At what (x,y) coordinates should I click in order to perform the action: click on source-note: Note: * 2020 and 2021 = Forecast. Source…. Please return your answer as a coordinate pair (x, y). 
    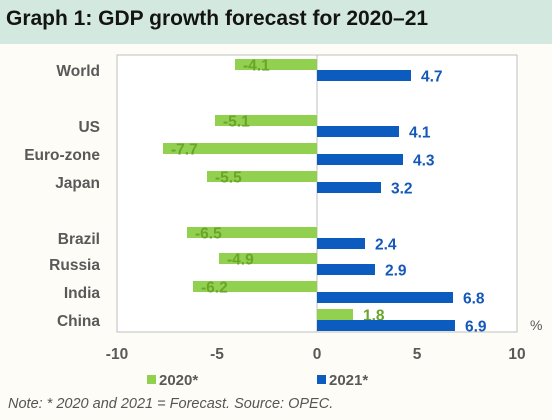
    Looking at the image, I should click on (171, 404).